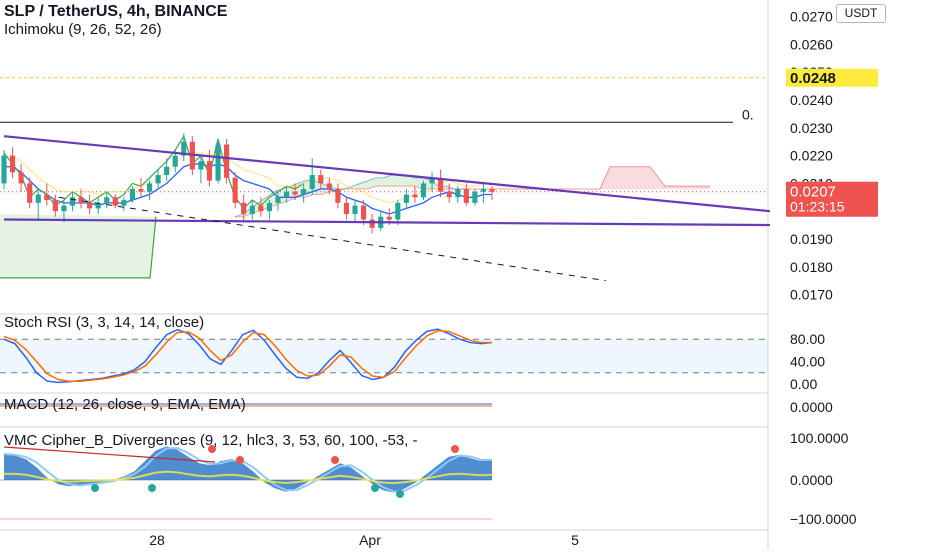  I want to click on y-tick-label: 0.0190, so click(811, 239).